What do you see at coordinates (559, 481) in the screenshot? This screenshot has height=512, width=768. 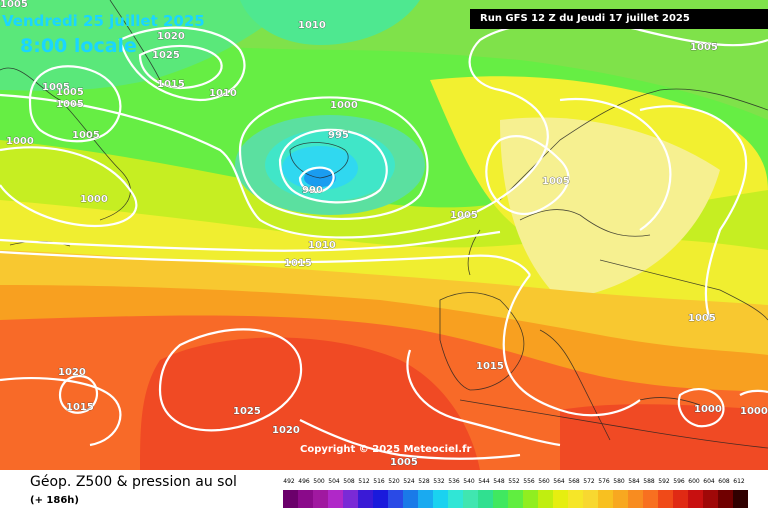 I see `scale-value-label: 564` at bounding box center [559, 481].